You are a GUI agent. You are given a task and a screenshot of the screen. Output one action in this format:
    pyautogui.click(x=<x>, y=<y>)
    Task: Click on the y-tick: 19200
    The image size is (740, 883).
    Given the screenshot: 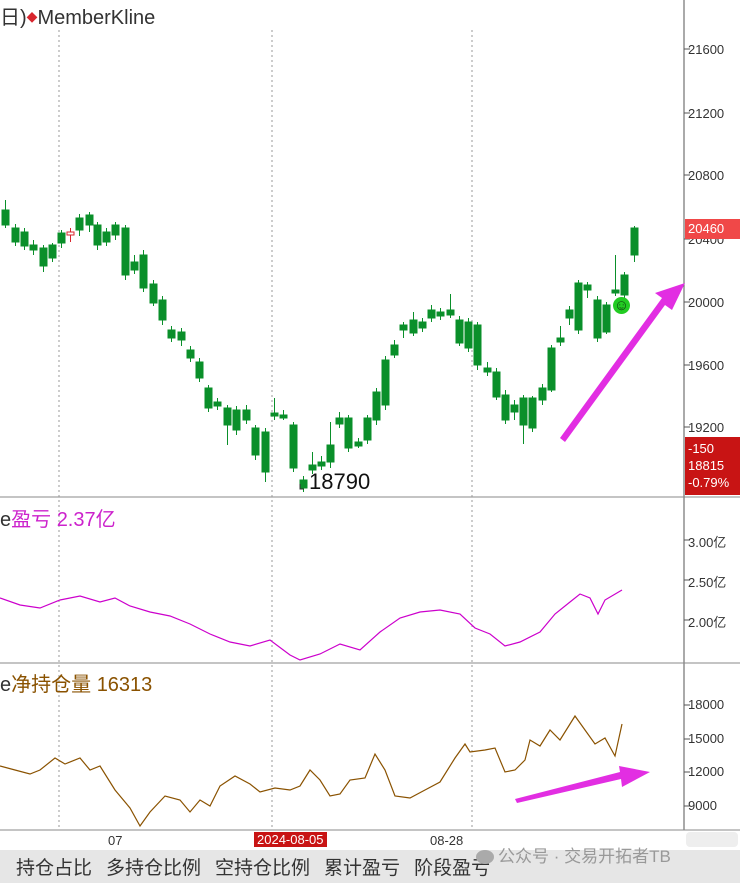 What is the action you would take?
    pyautogui.click(x=706, y=427)
    